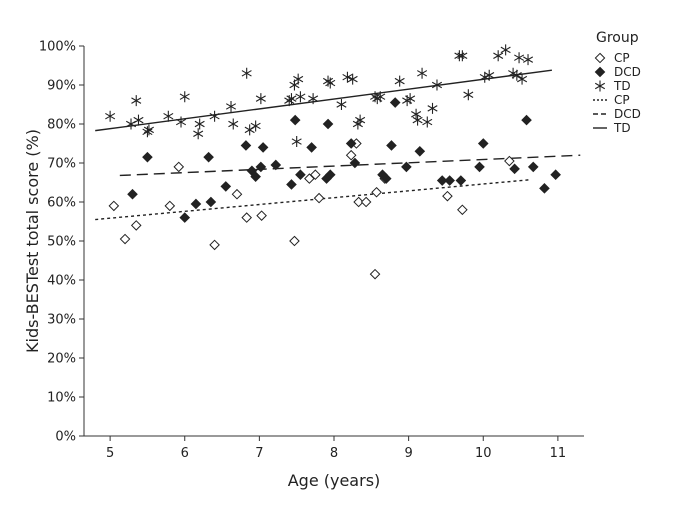  What do you see at coordinates (622, 58) in the screenshot?
I see `legend-label: CP` at bounding box center [622, 58].